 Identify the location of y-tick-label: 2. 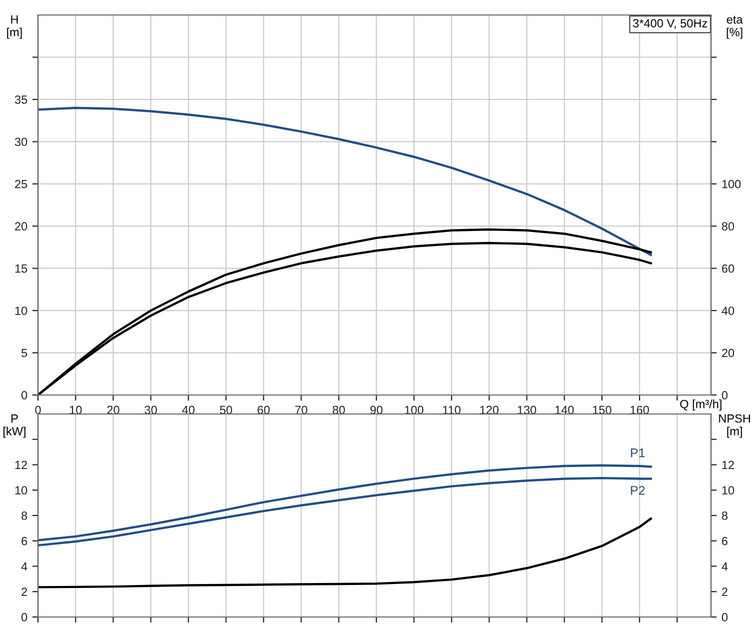
(24, 592).